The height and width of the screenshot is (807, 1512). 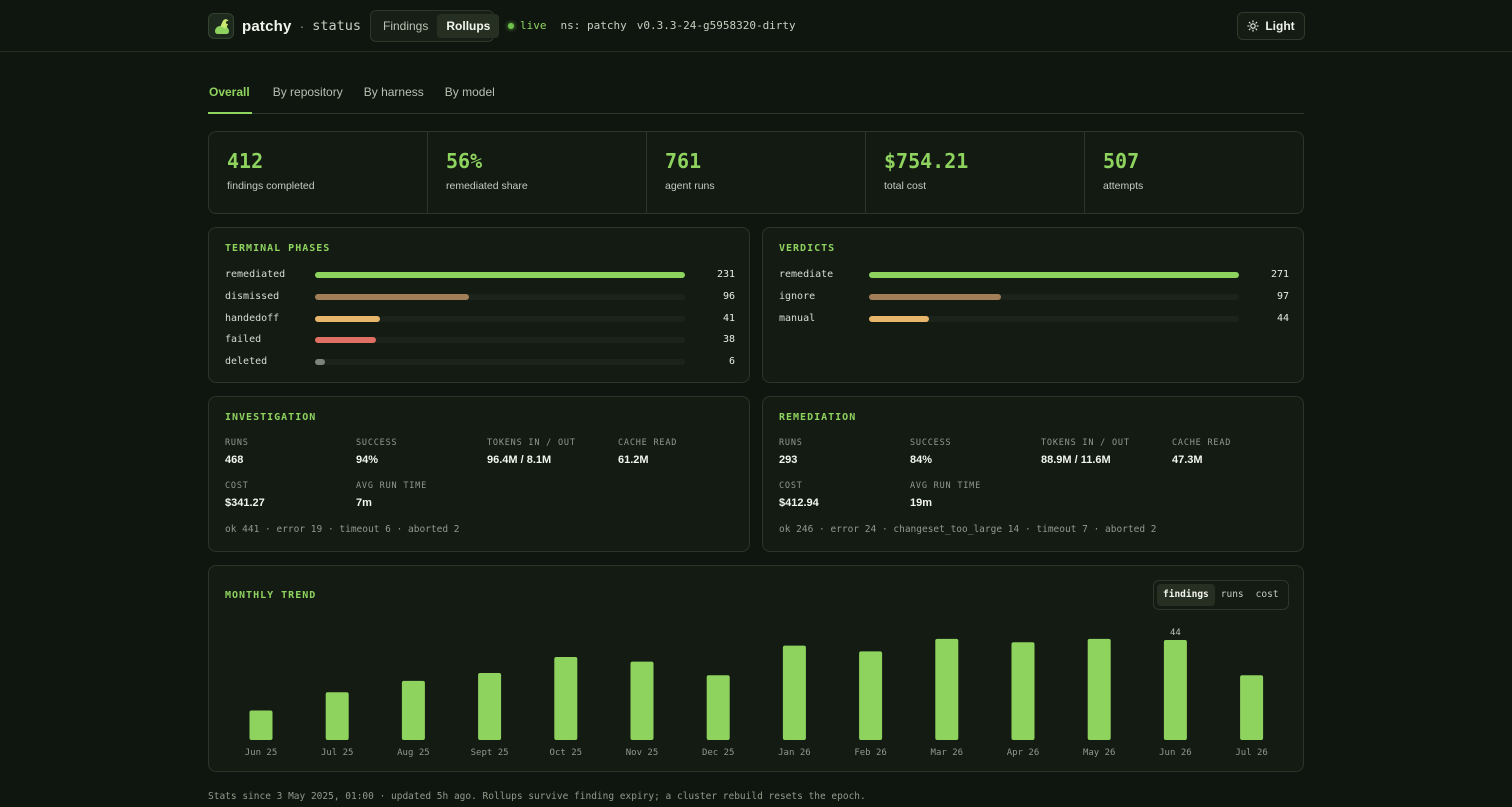 I want to click on trend-metric-toggle: findings runs cost, so click(x=1221, y=595).